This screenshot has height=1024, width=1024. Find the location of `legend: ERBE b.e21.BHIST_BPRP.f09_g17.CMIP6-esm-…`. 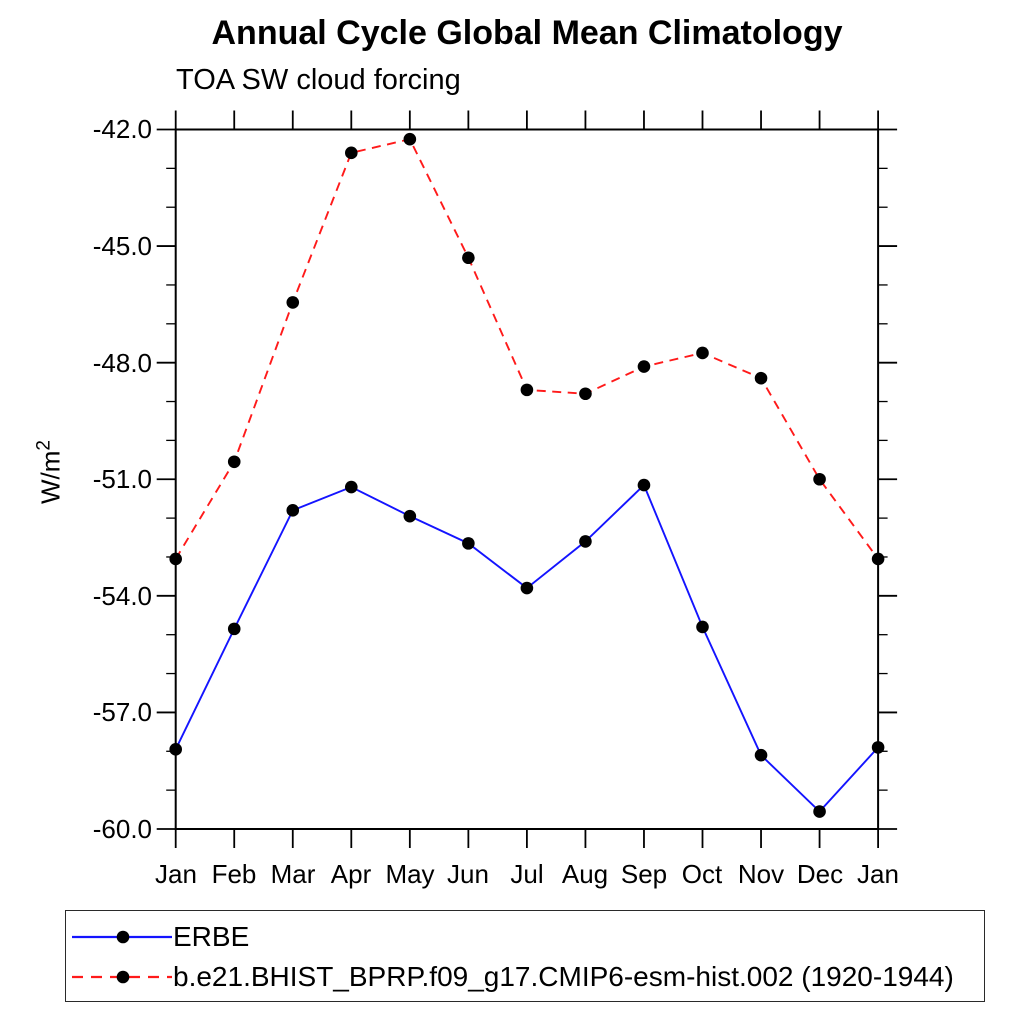

legend: ERBE b.e21.BHIST_BPRP.f09_g17.CMIP6-esm-… is located at coordinates (525, 956).